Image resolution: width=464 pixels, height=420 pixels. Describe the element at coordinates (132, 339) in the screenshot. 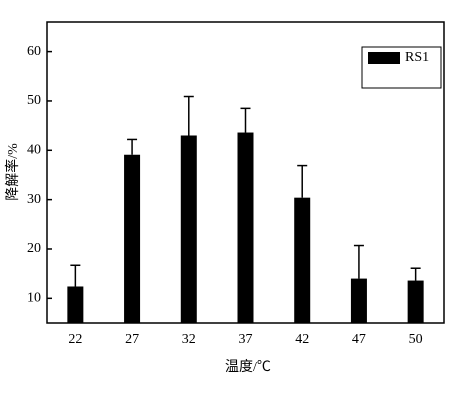

I see `x-tick-label: 27` at that location.